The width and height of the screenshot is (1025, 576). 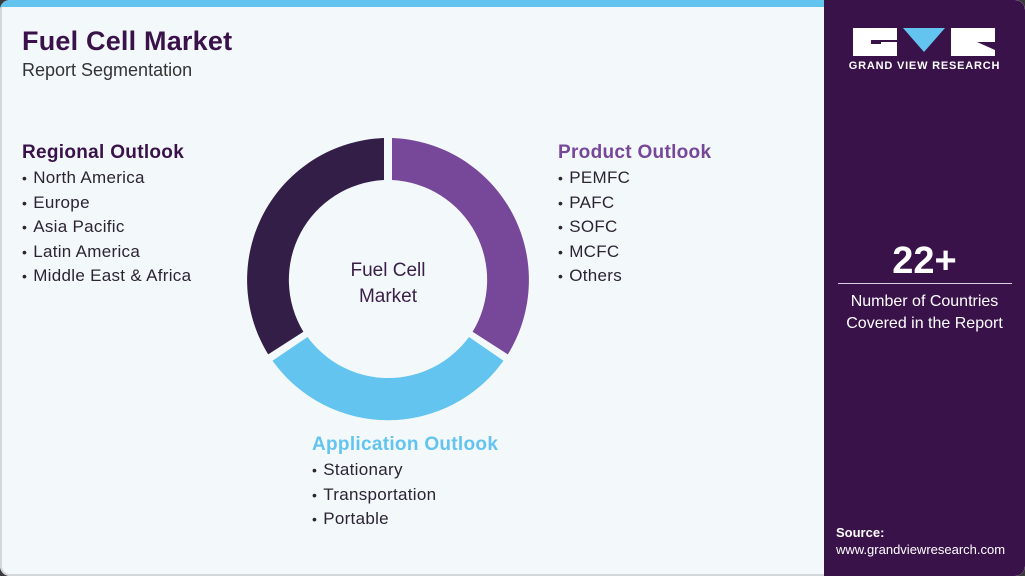 What do you see at coordinates (405, 519) in the screenshot?
I see `list-item: Portable` at bounding box center [405, 519].